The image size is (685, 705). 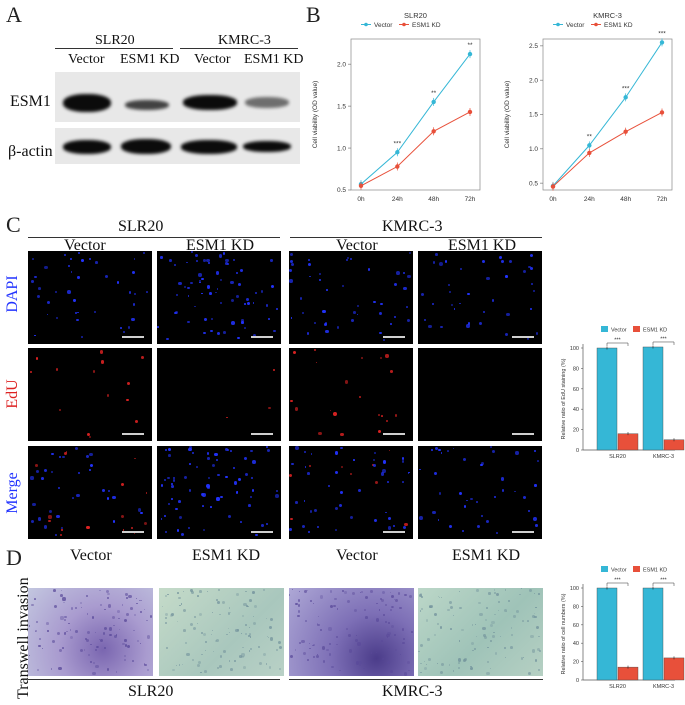 What do you see at coordinates (220, 245) in the screenshot?
I see `micro-cond-esm1kd-1: ESM1 KD` at bounding box center [220, 245].